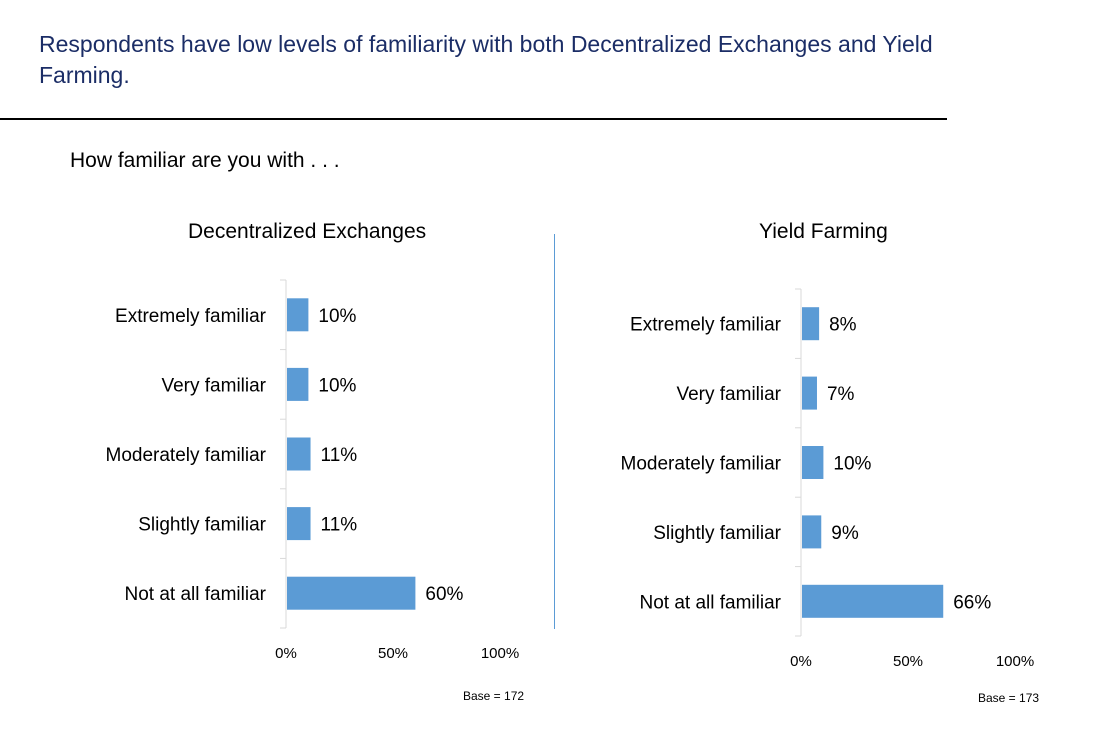  Describe the element at coordinates (845, 533) in the screenshot. I see `data-label: 9%` at that location.